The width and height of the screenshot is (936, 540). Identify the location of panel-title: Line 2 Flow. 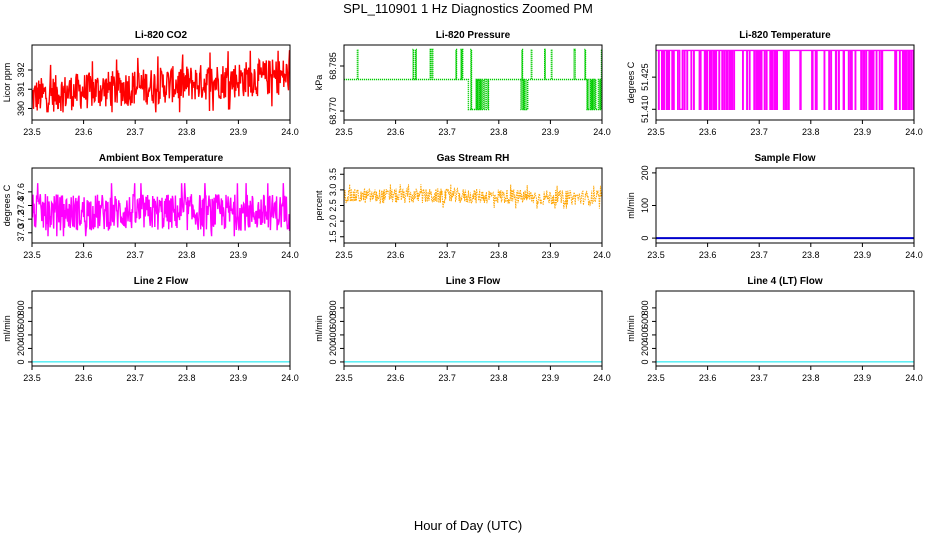
(161, 281).